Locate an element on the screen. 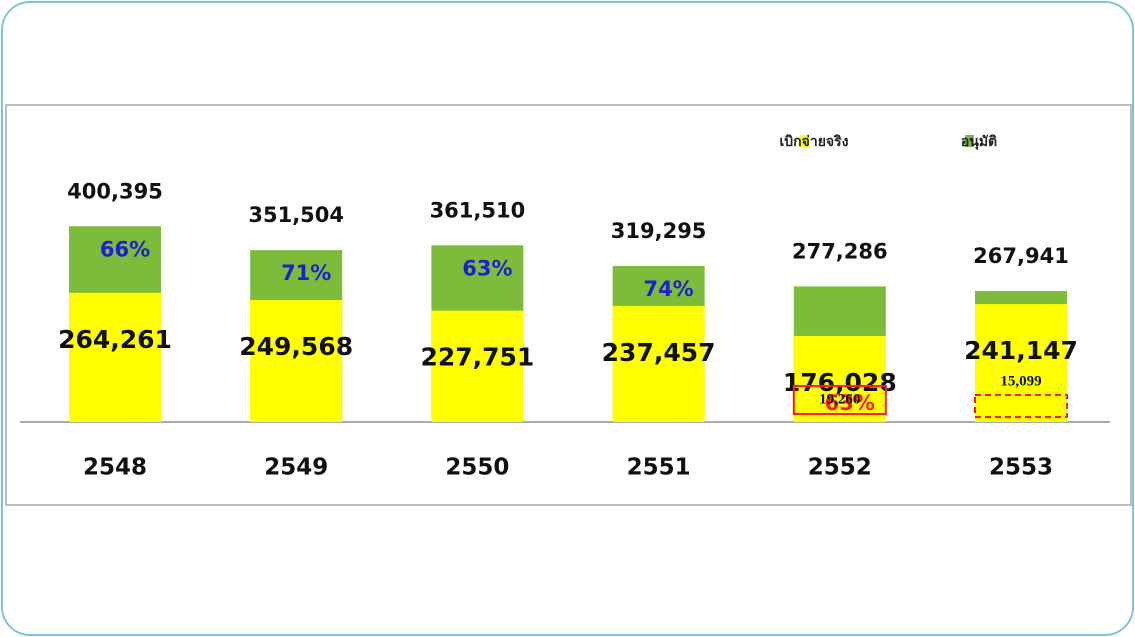 The width and height of the screenshot is (1135, 637). legend-label: เบิกจ่ายจริง is located at coordinates (814, 142).